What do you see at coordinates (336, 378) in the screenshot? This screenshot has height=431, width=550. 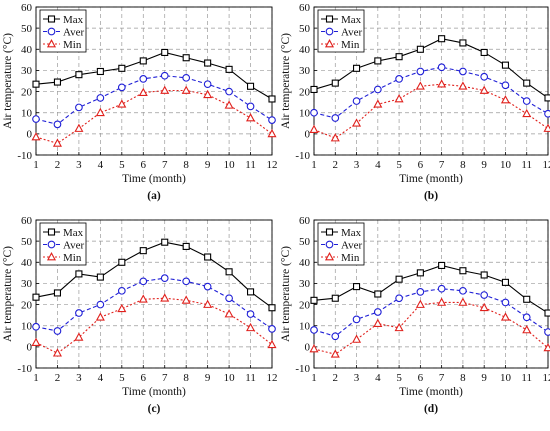 I see `x-tick-label: 2` at bounding box center [336, 378].